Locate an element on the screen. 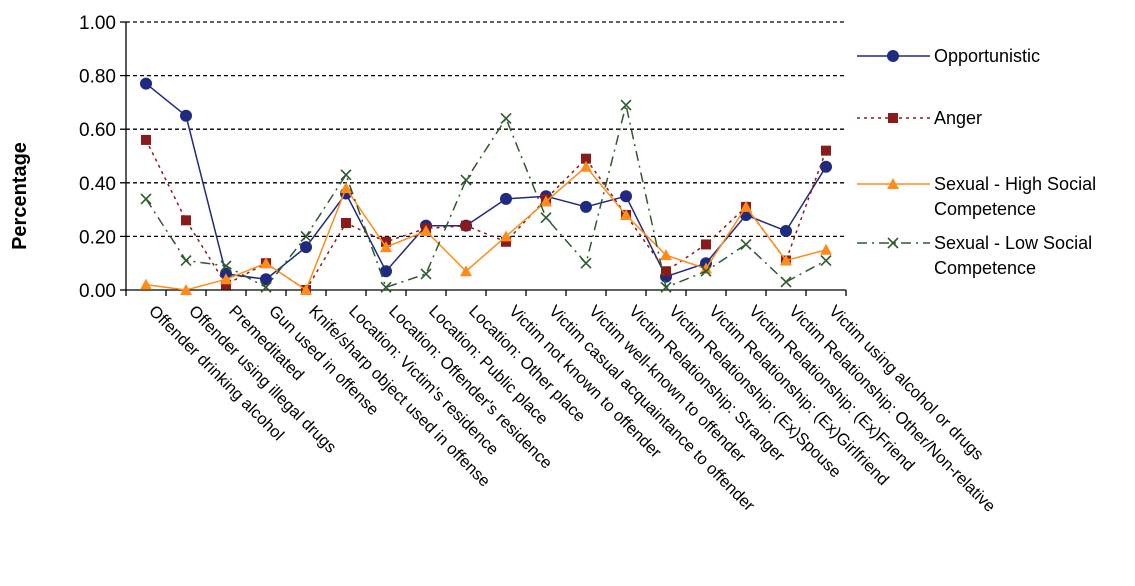 This screenshot has height=586, width=1135. legend-label: Sexual - High Social is located at coordinates (1015, 184).